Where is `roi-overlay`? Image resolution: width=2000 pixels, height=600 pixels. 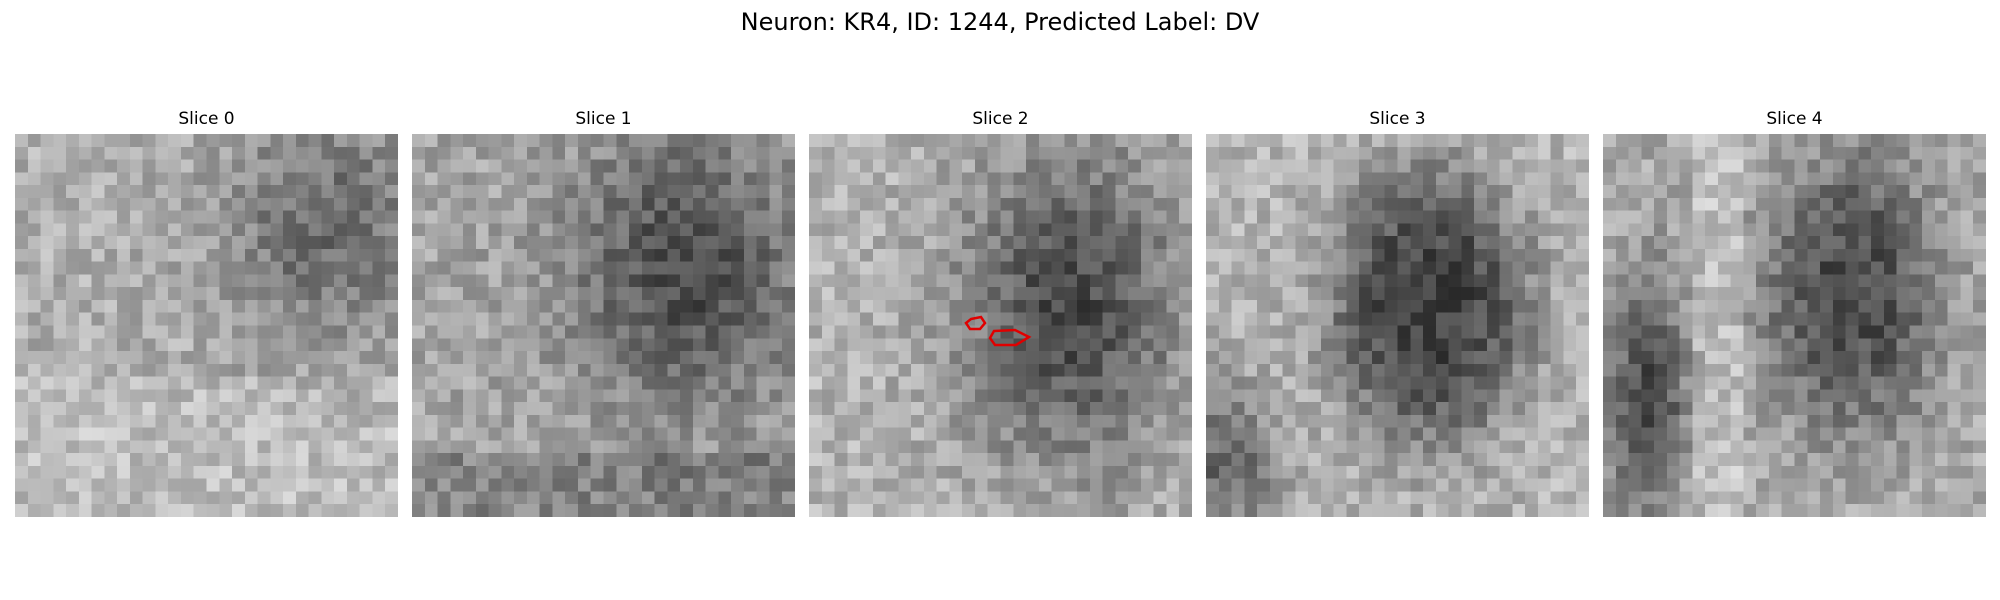 roi-overlay is located at coordinates (998, 331).